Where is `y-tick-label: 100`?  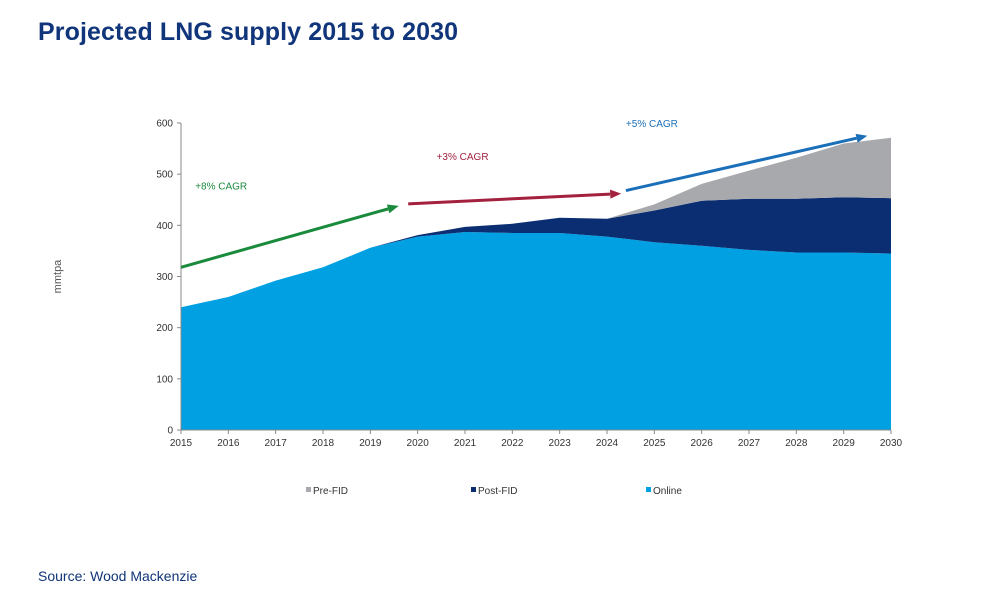
y-tick-label: 100 is located at coordinates (164, 379).